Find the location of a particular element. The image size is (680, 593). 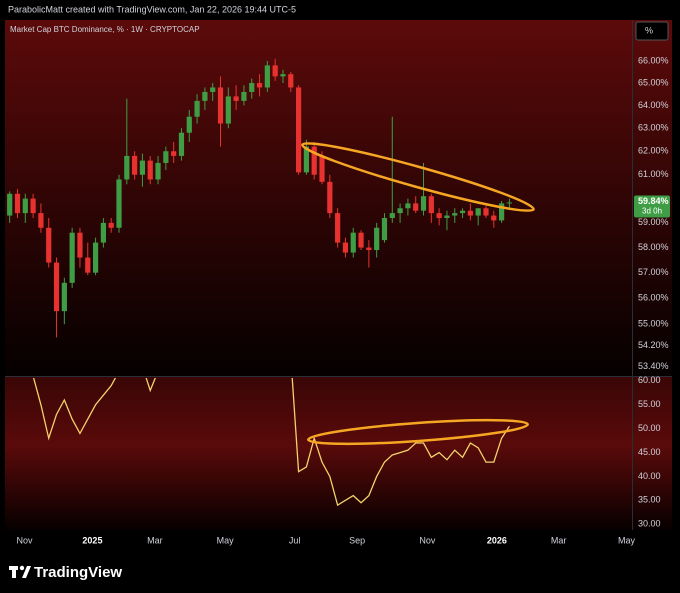

y-tick-label: 65.00% is located at coordinates (653, 82).